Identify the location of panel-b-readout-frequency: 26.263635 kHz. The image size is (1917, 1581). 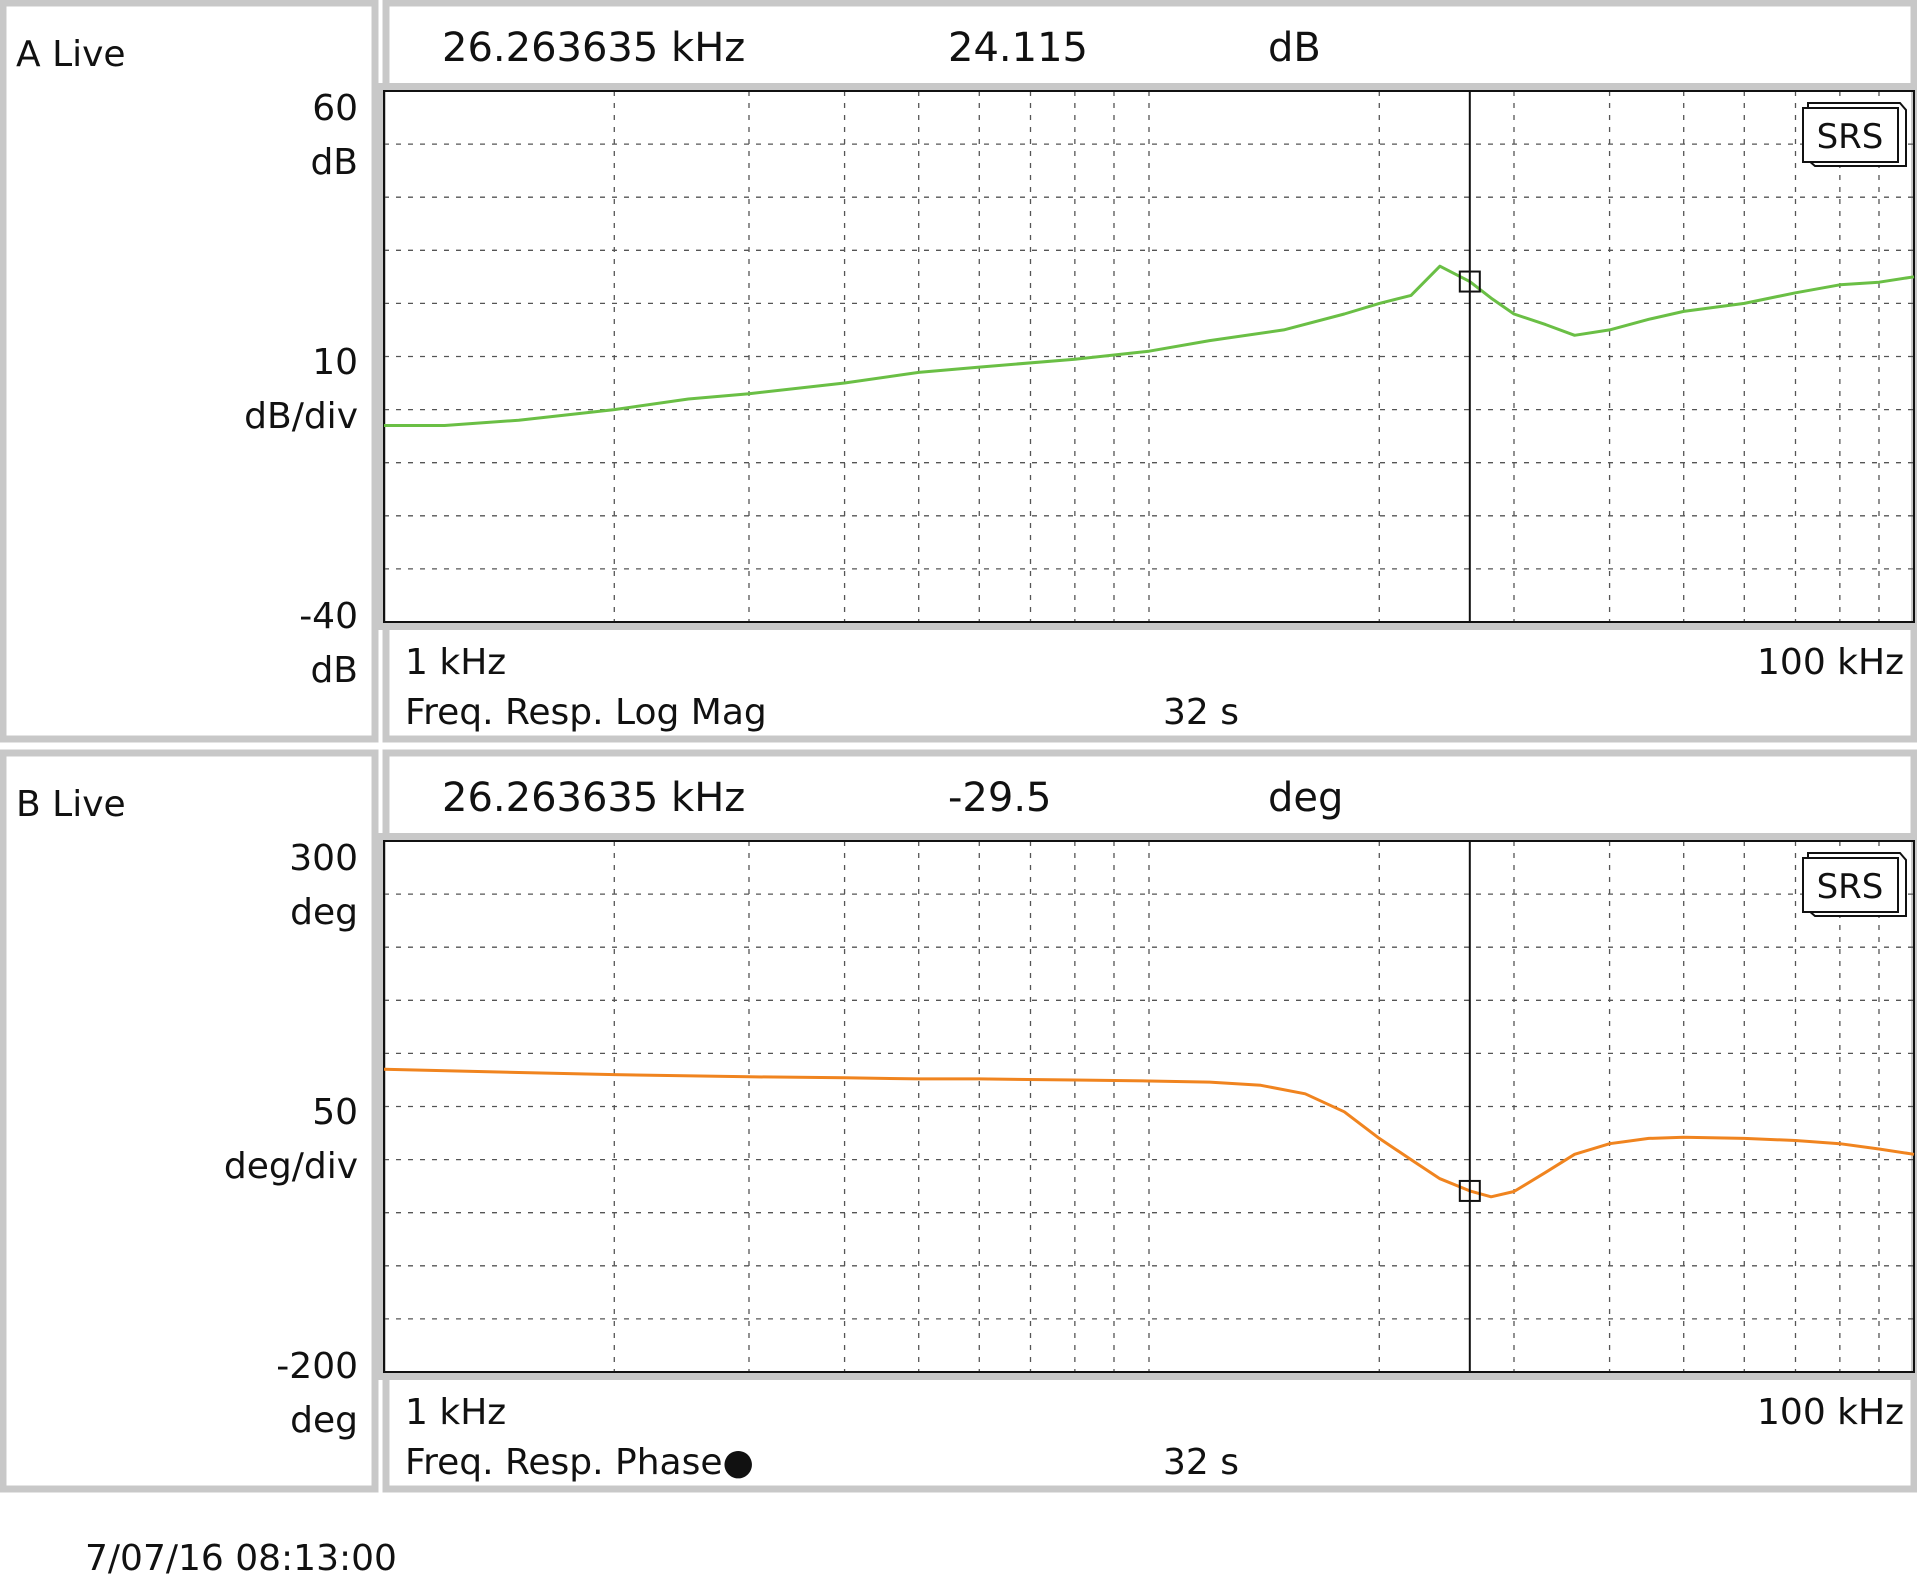
(593, 798).